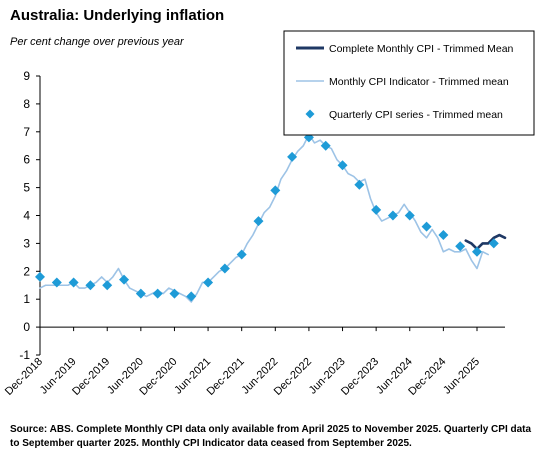  What do you see at coordinates (26, 104) in the screenshot?
I see `y-tick-label: 8` at bounding box center [26, 104].